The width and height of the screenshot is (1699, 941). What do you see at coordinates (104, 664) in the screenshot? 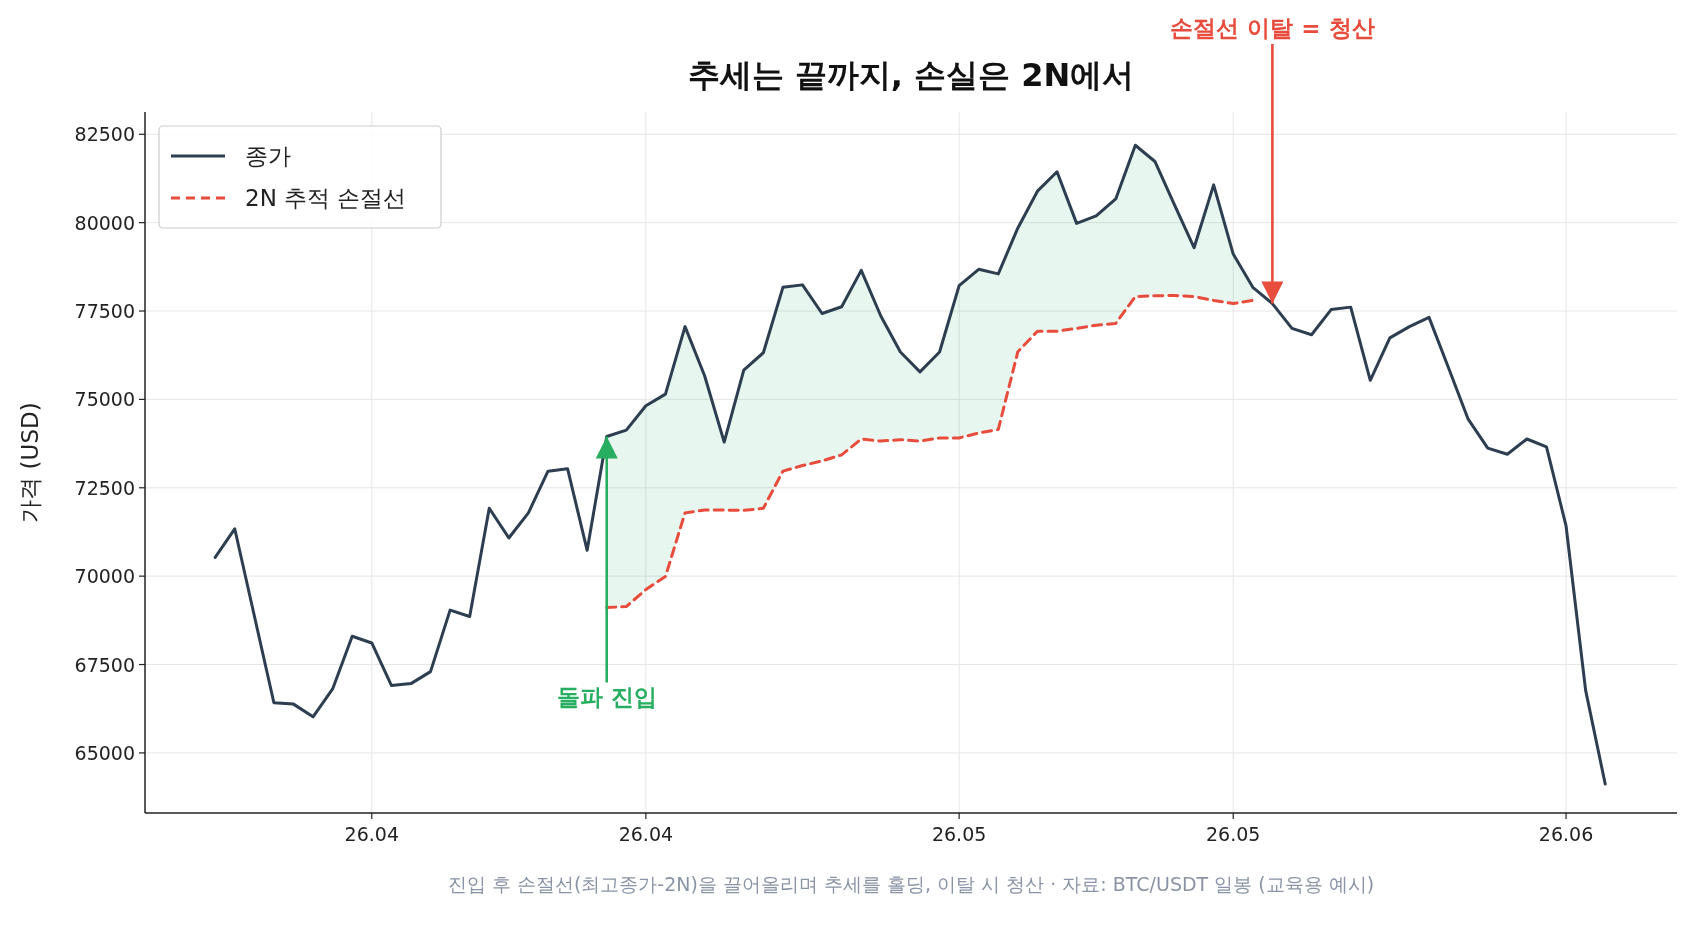
I see `y-tick-label: 67500` at bounding box center [104, 664].